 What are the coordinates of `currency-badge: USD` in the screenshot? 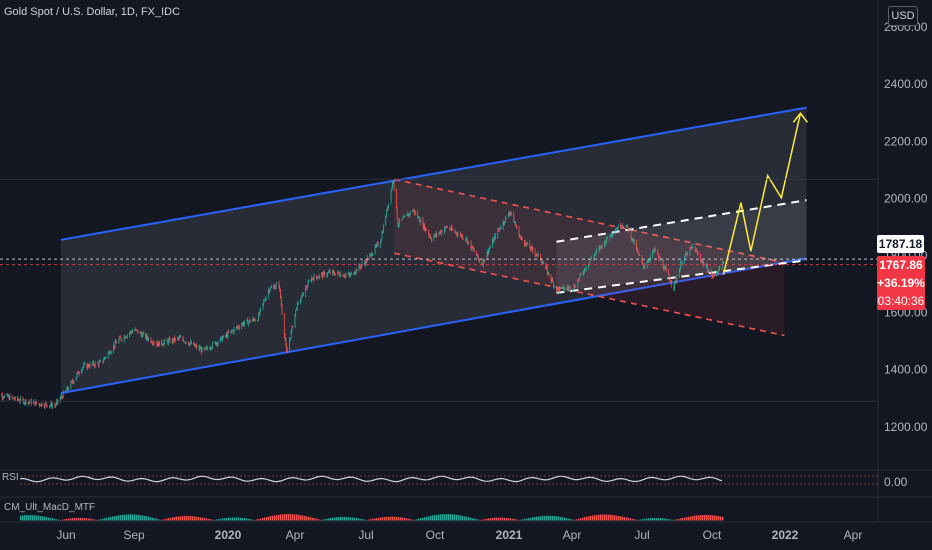 It's located at (903, 16).